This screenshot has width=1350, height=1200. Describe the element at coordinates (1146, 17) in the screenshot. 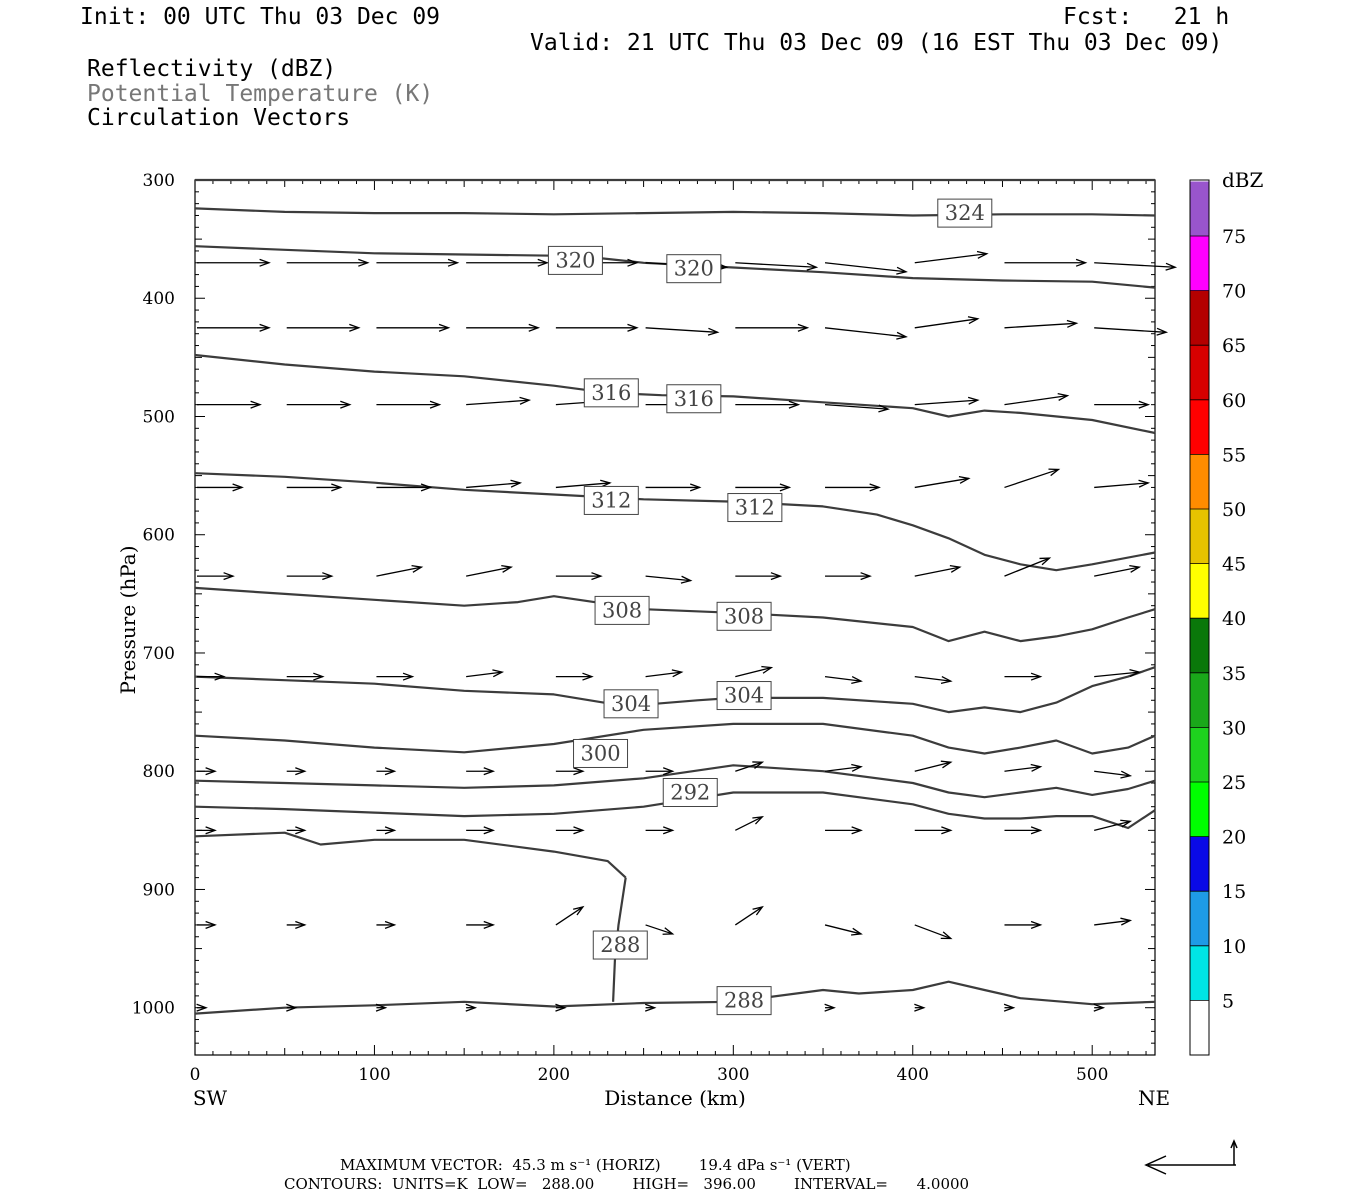

I see `forecast-hour: Fcst: 21 h` at that location.